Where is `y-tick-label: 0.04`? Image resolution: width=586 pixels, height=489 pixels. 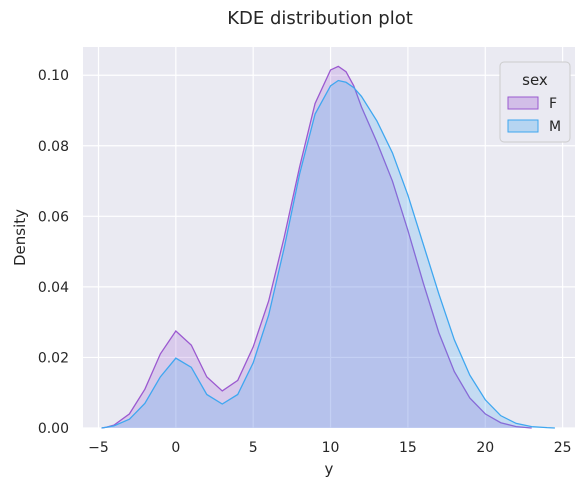
y-tick-label: 0.04 is located at coordinates (53, 288).